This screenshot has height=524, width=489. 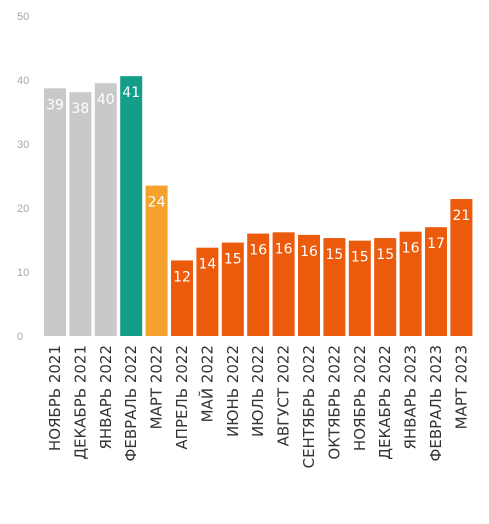 I want to click on y-tick-label: 30, so click(x=23, y=145).